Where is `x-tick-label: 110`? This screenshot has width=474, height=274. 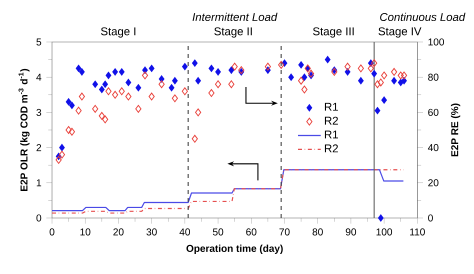 x-tick-label: 110 is located at coordinates (417, 232).